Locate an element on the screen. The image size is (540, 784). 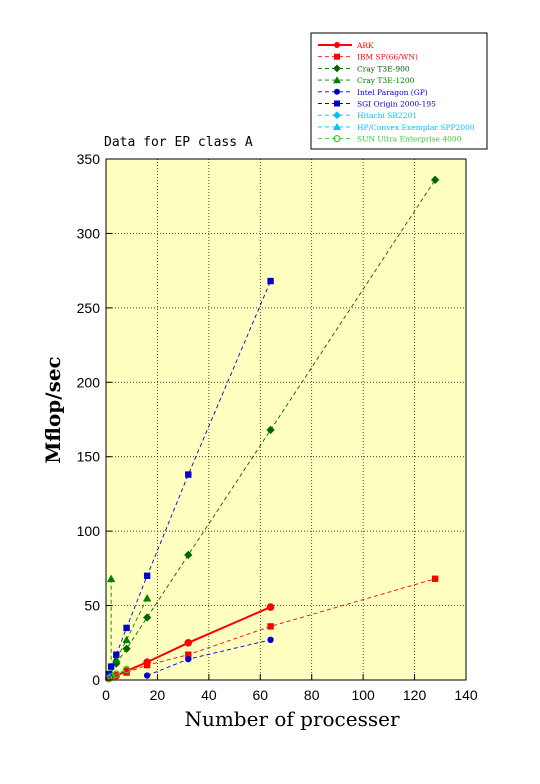
legend-item: ARK is located at coordinates (346, 45).